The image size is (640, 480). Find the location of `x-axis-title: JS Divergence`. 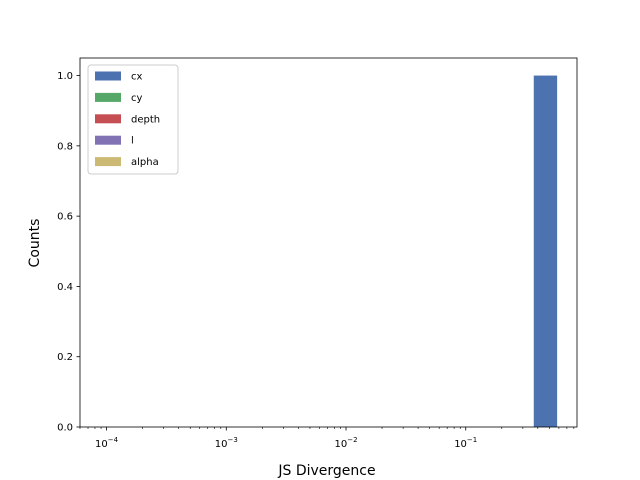

x-axis-title: JS Divergence is located at coordinates (326, 471).